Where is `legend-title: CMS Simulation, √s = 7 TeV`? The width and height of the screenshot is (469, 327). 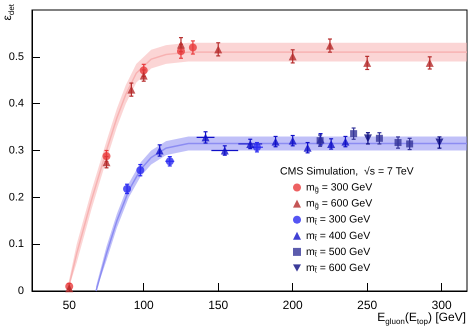 legend-title: CMS Simulation, √s = 7 TeV is located at coordinates (347, 172).